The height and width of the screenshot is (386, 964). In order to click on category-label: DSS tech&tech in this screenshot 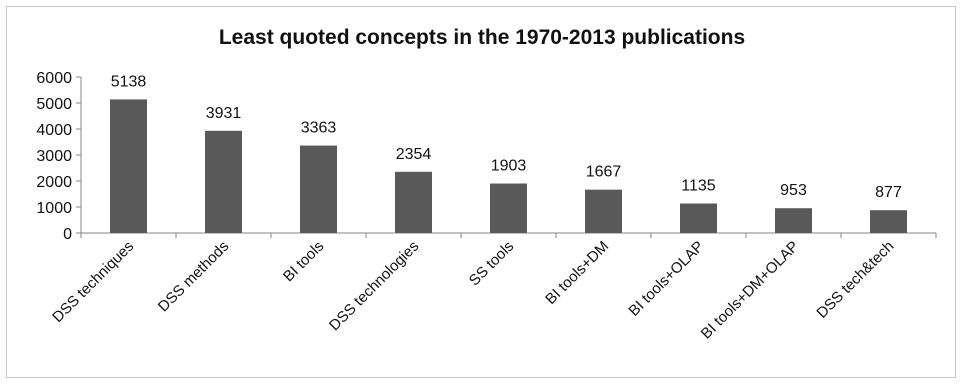, I will do `click(855, 280)`.